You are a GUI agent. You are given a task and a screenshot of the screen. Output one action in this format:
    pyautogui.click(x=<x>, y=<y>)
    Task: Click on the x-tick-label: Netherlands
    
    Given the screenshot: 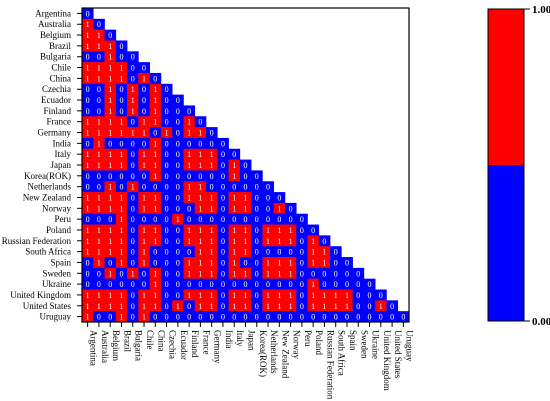 What is the action you would take?
    pyautogui.click(x=274, y=352)
    